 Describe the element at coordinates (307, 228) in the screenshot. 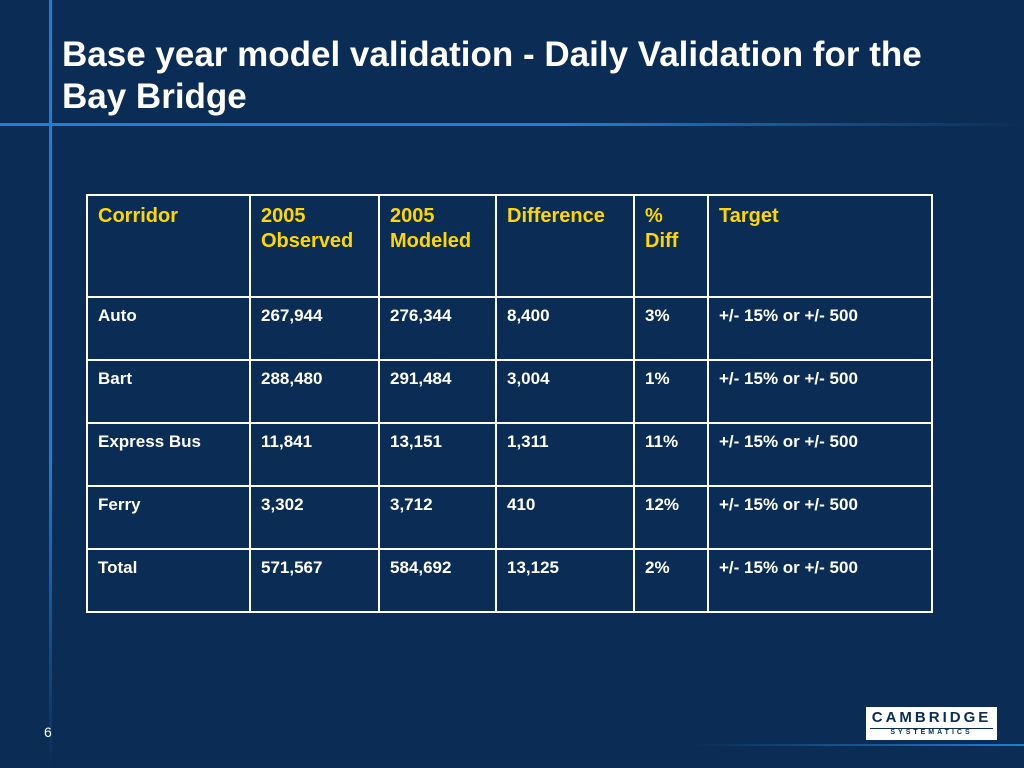

I see `header-observed-text: 2005 Observed` at that location.